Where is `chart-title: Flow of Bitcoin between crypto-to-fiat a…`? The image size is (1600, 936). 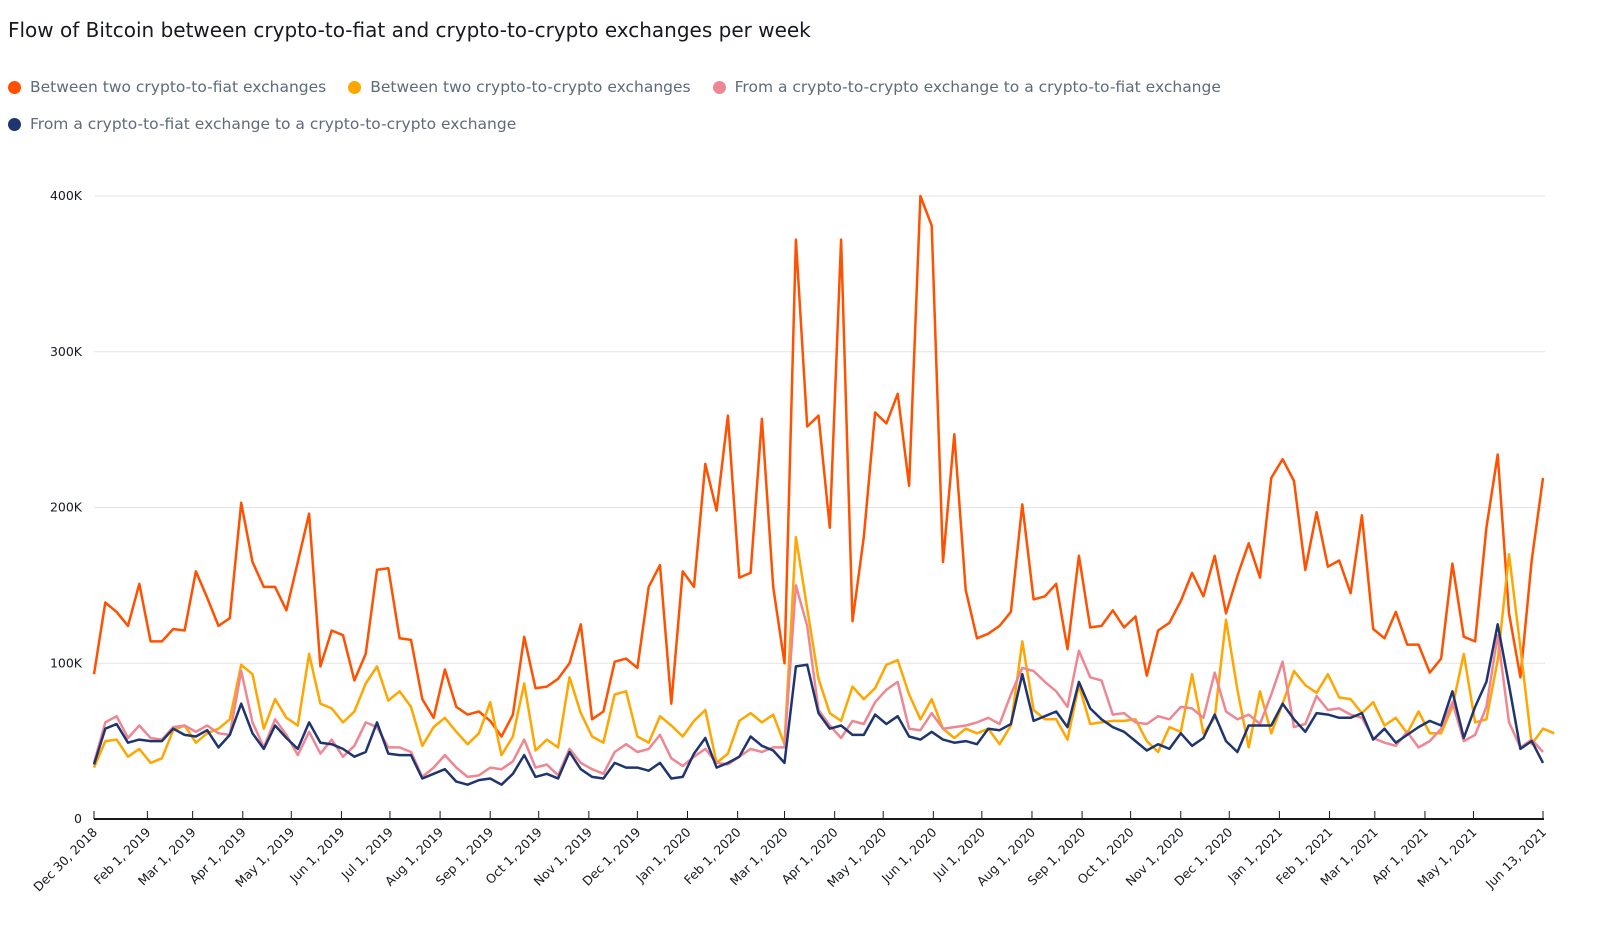 chart-title: Flow of Bitcoin between crypto-to-fiat a… is located at coordinates (409, 30).